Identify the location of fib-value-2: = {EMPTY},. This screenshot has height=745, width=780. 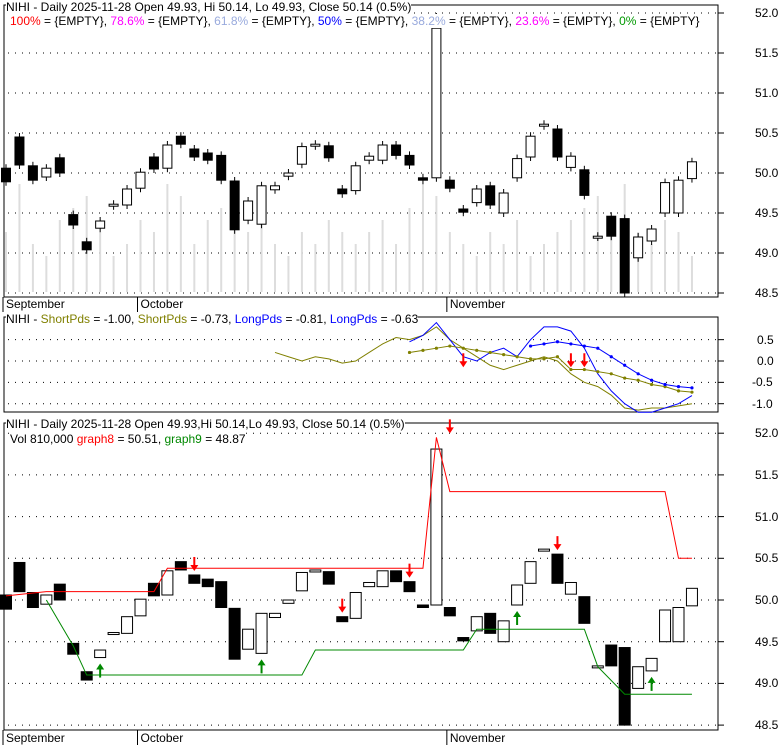
(283, 21).